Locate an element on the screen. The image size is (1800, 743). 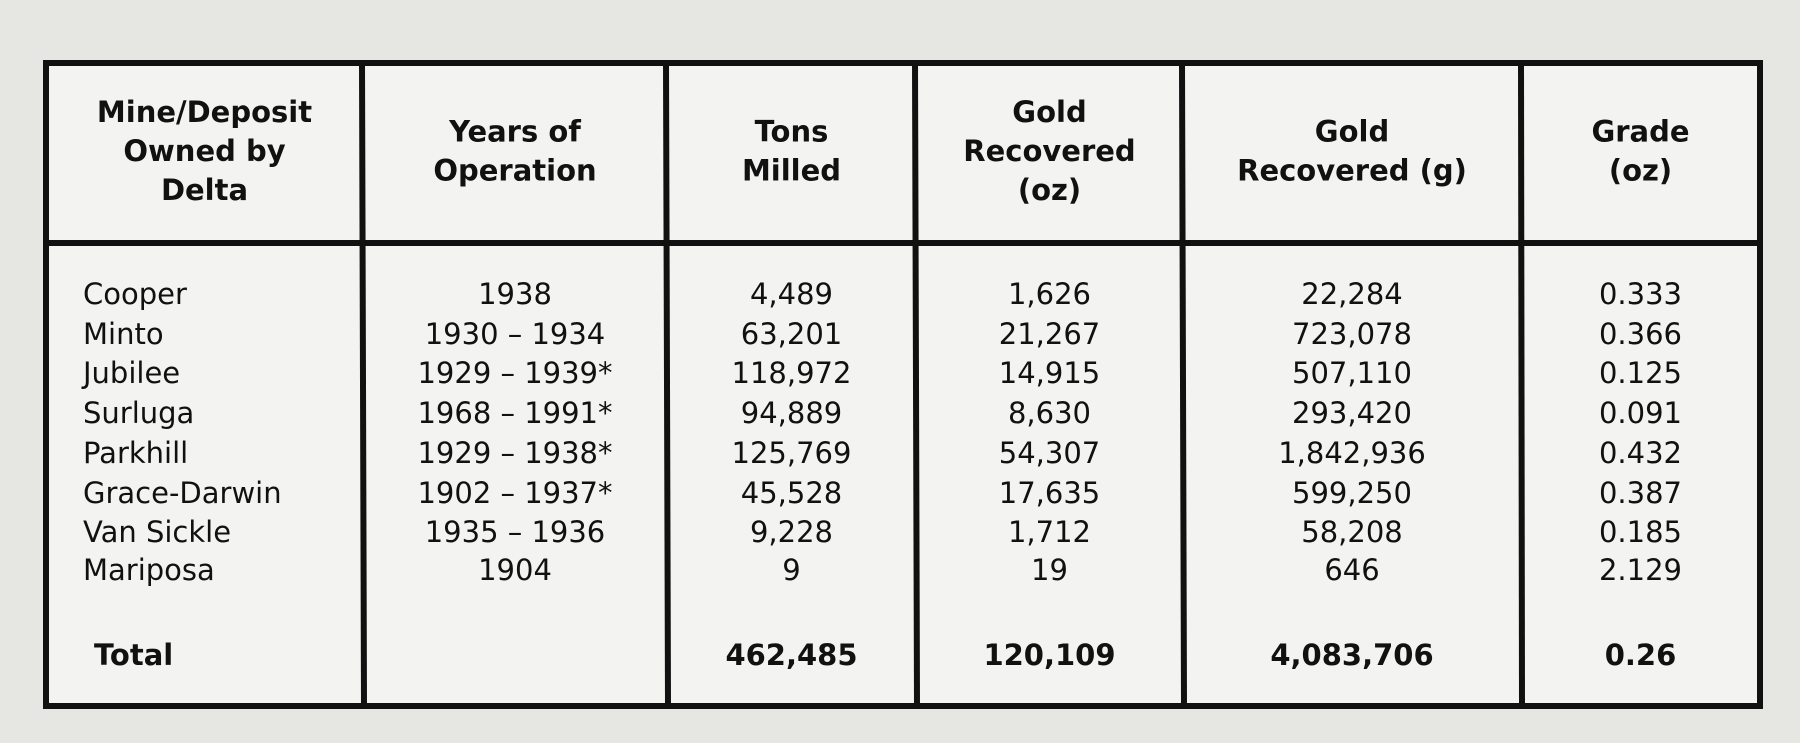
header-text: Owned by is located at coordinates (204, 151).